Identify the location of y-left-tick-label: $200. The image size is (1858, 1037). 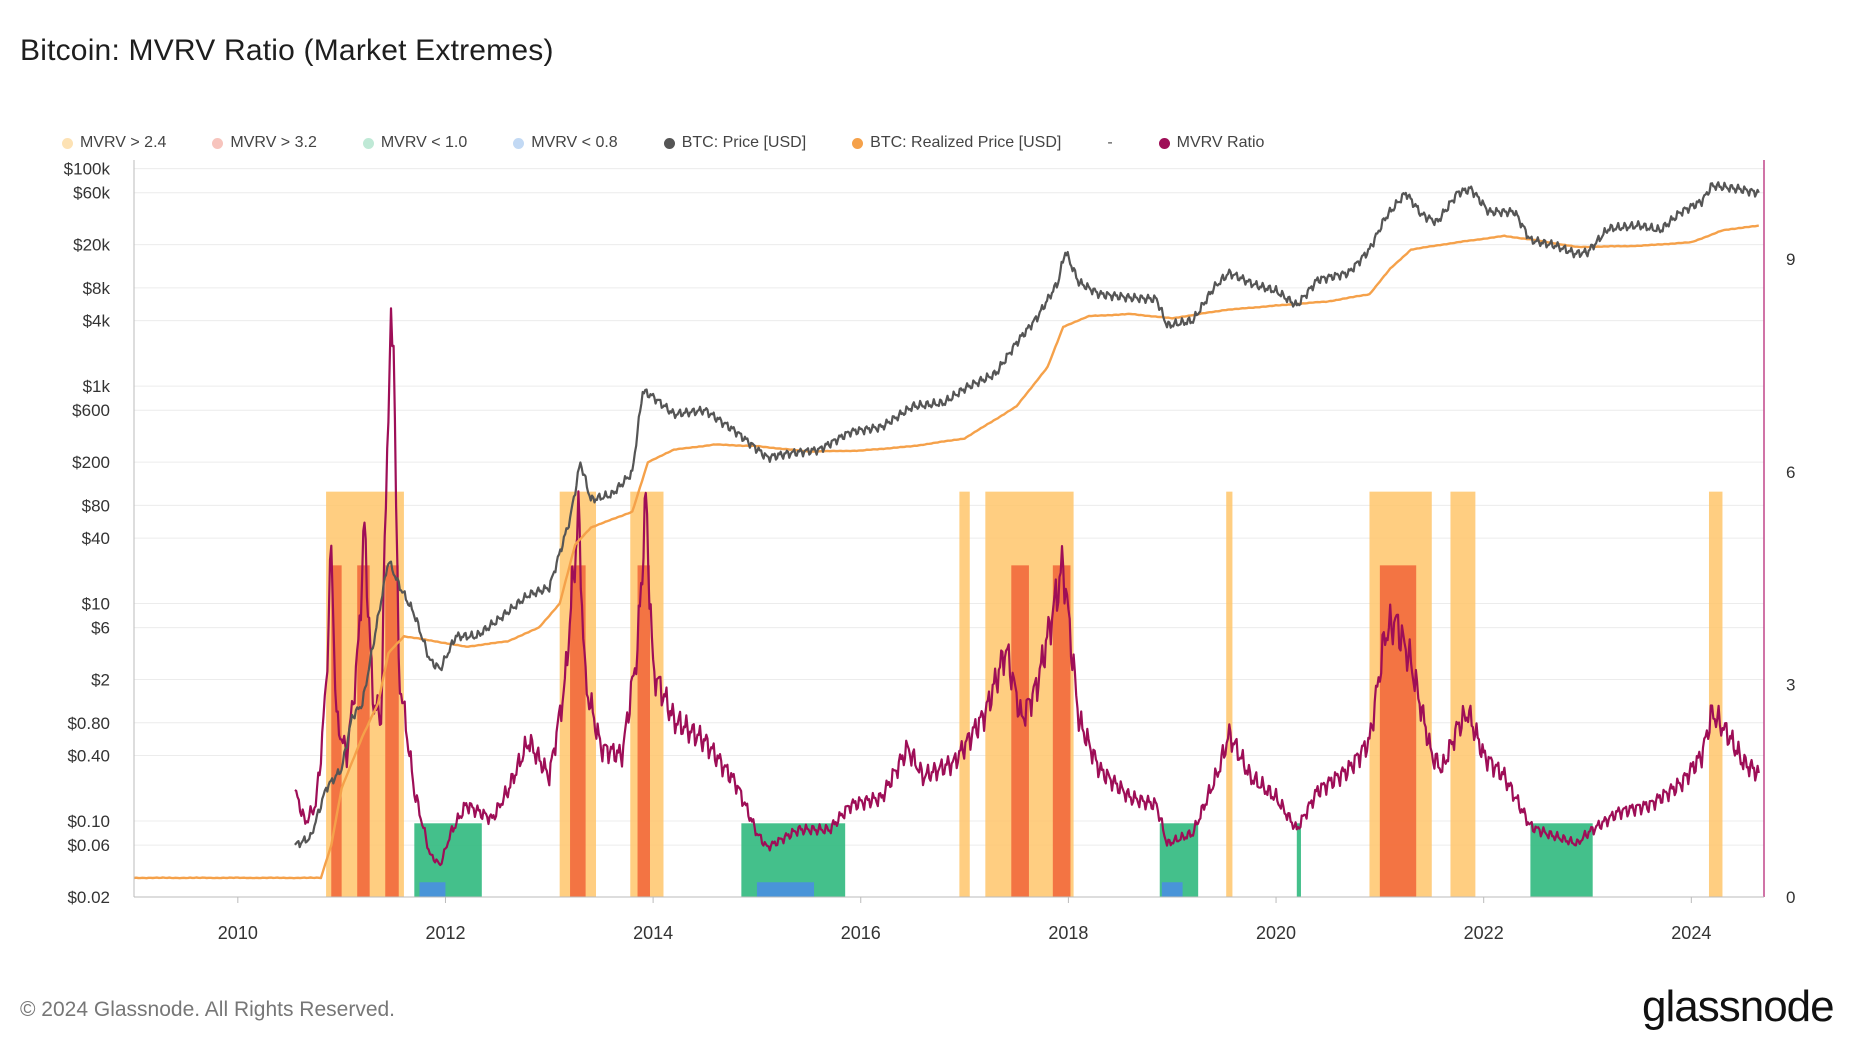
(91, 462).